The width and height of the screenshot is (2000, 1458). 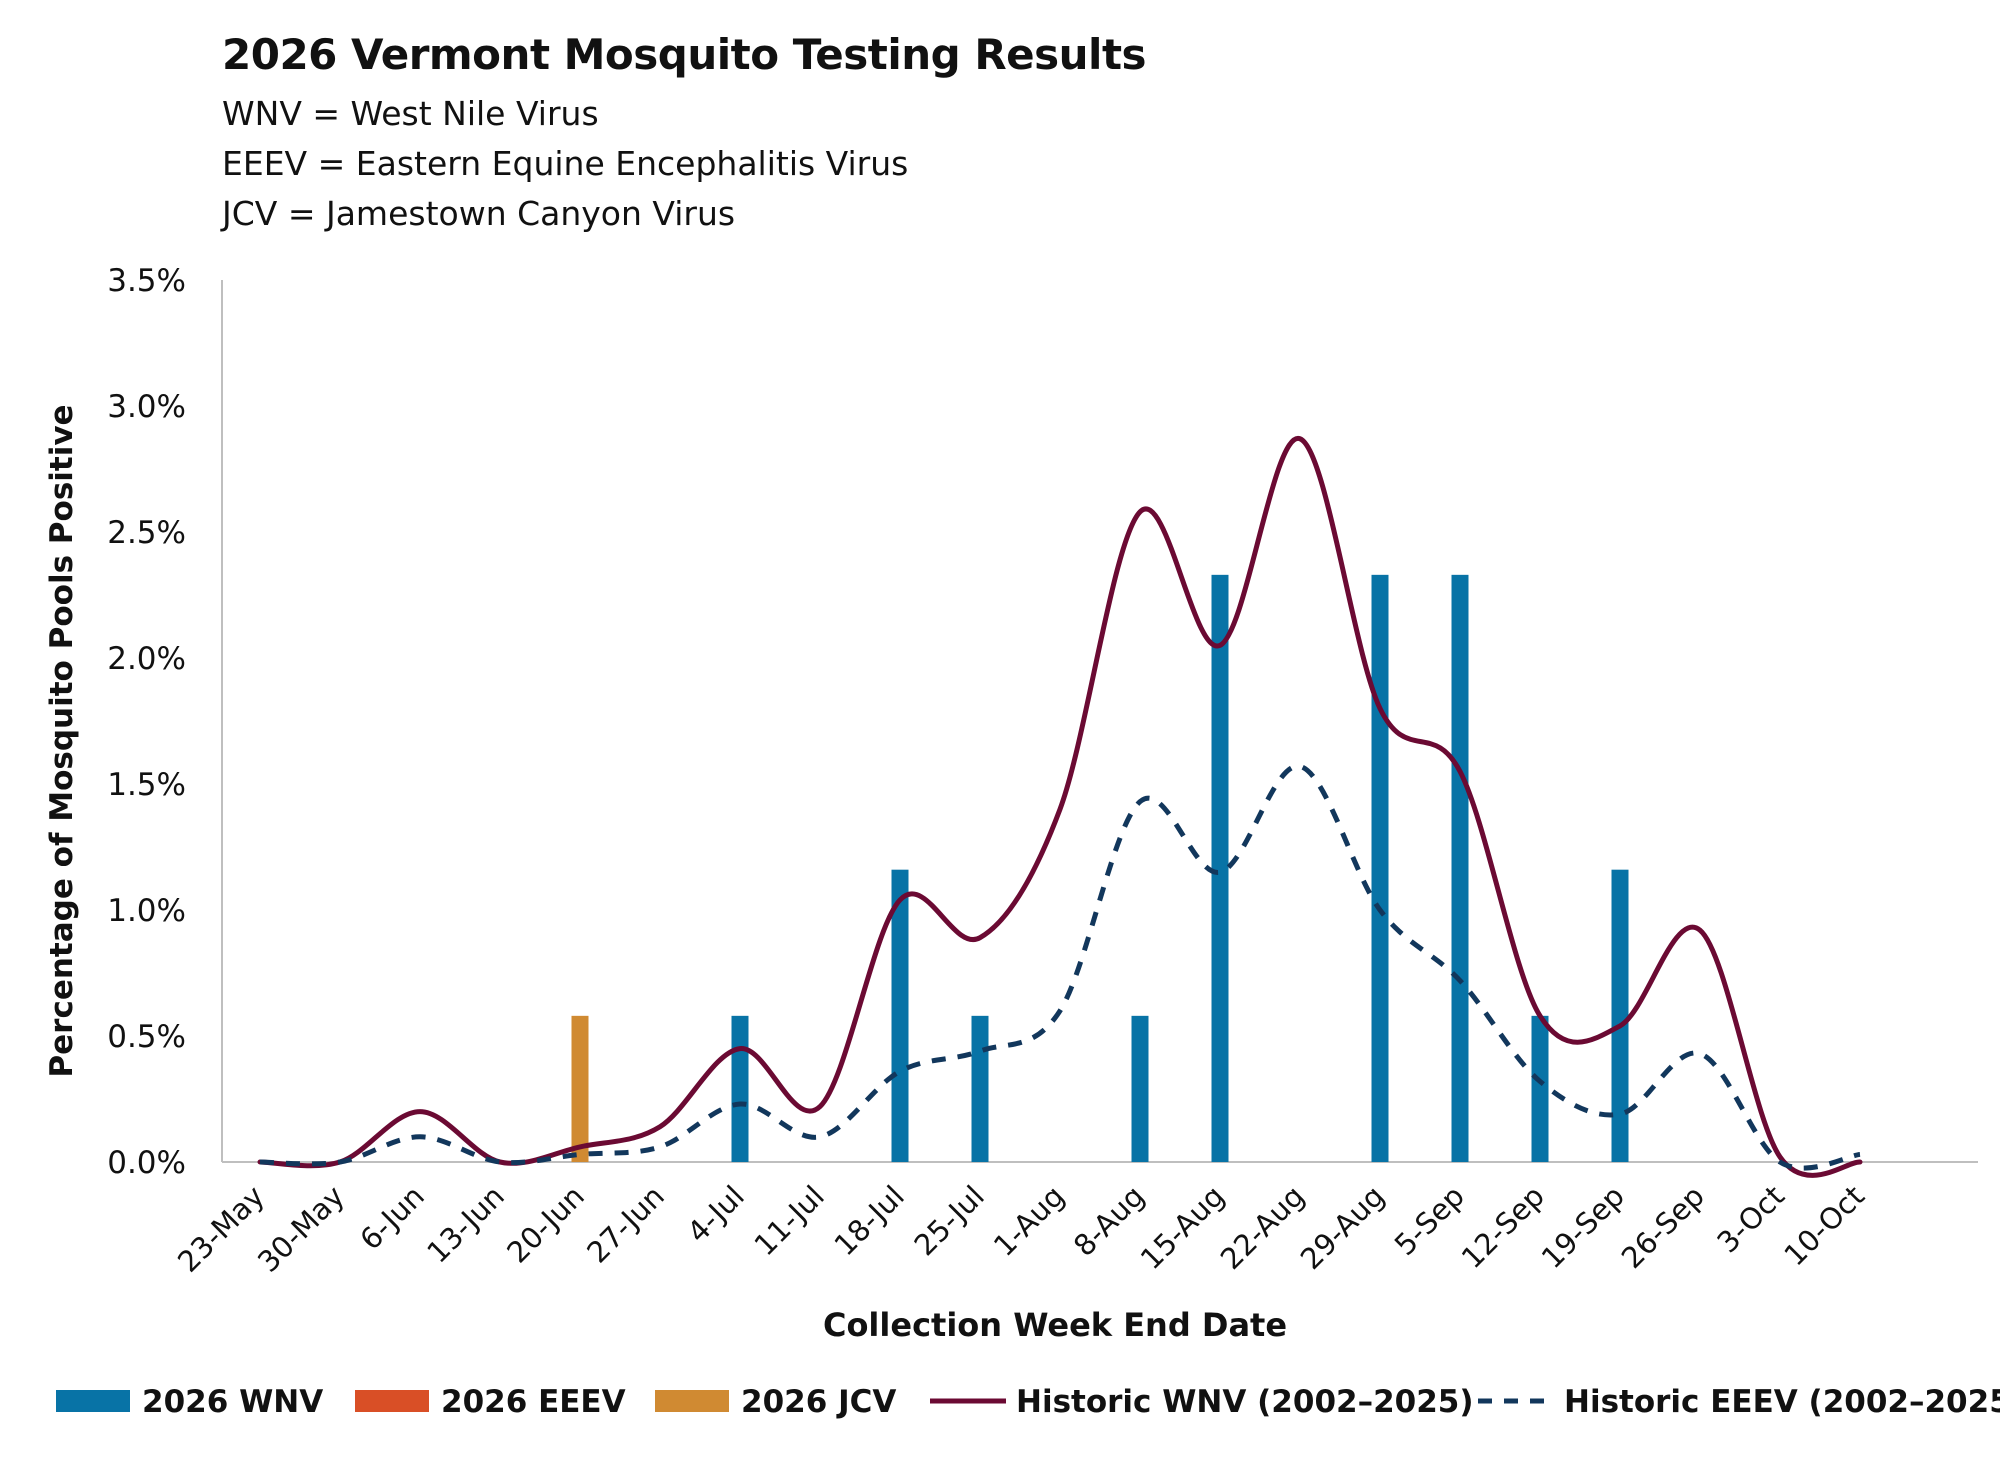 What do you see at coordinates (1342, 1227) in the screenshot?
I see `x-tick-label: 29-Aug` at bounding box center [1342, 1227].